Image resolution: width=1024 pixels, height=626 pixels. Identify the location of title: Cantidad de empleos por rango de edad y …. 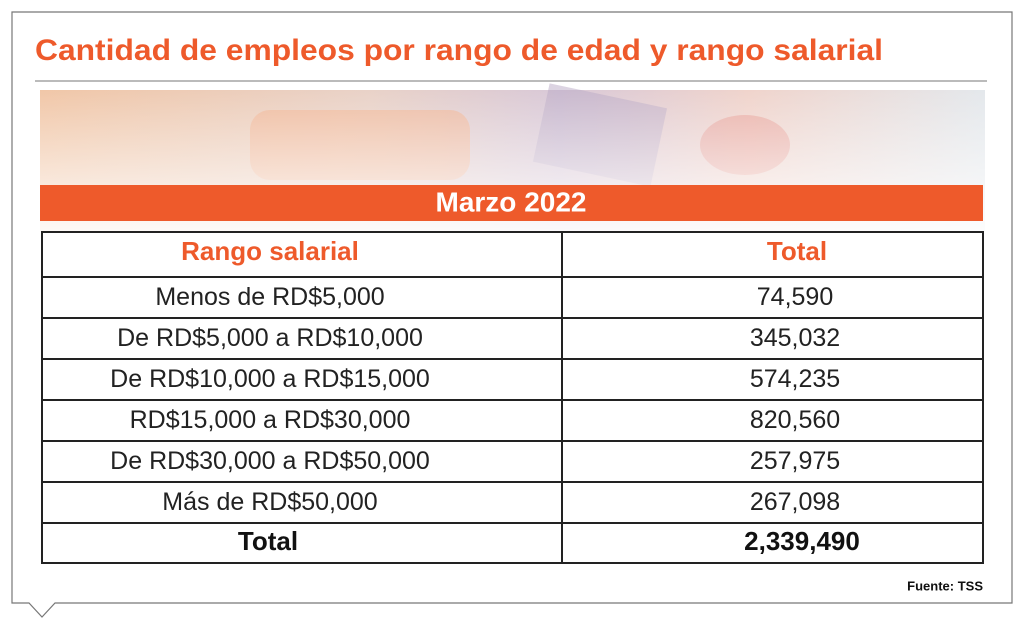
(459, 50).